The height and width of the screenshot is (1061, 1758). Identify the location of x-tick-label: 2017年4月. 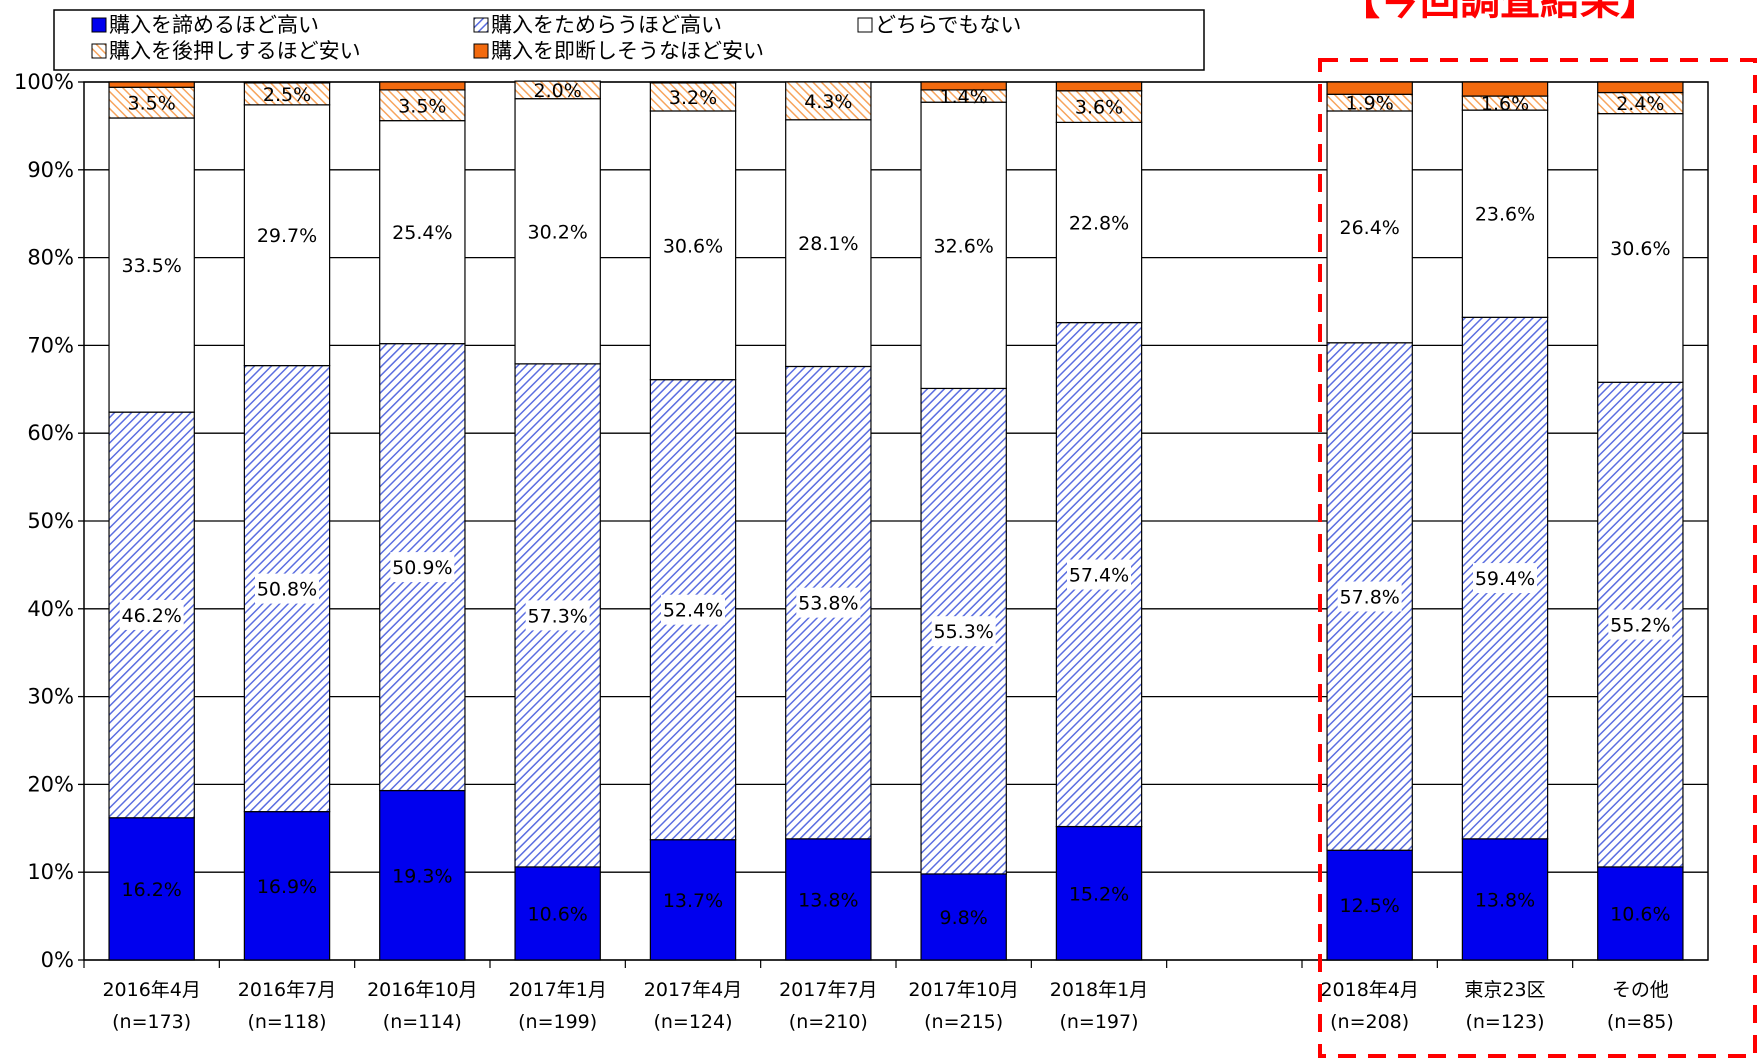
(693, 990).